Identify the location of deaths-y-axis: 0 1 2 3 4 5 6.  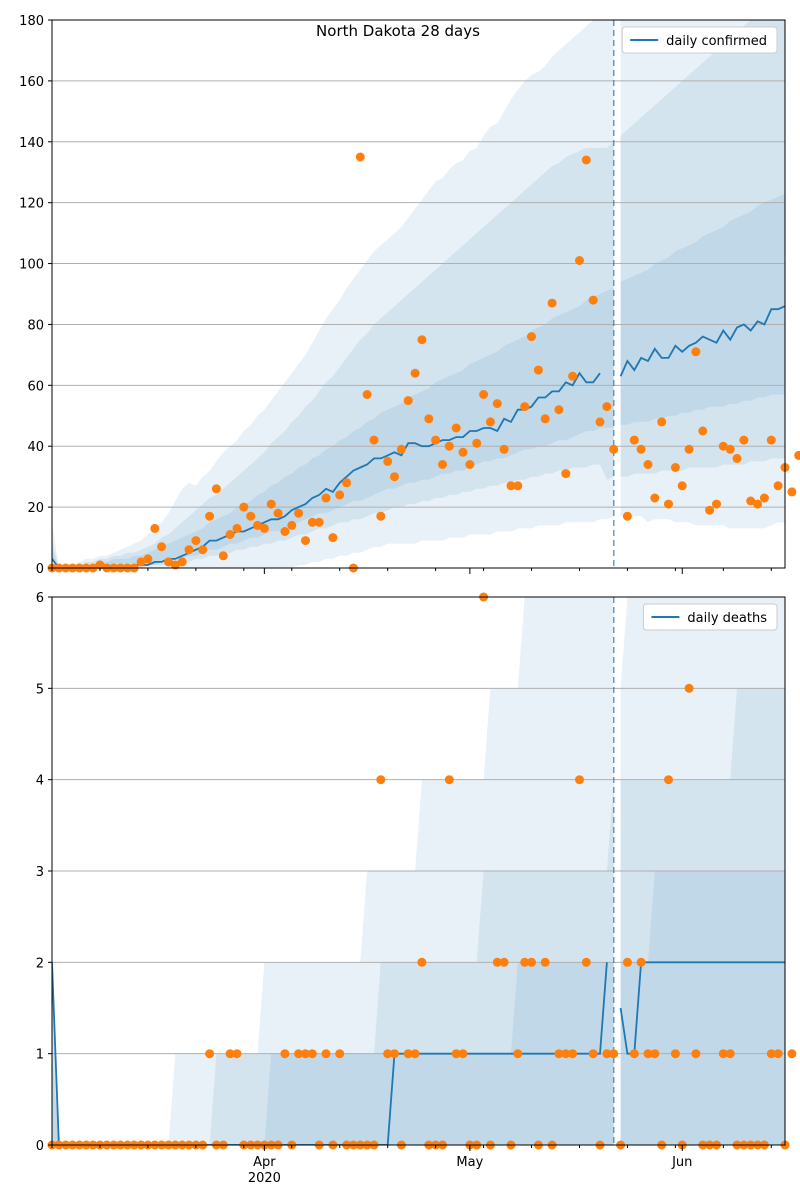
(44, 872).